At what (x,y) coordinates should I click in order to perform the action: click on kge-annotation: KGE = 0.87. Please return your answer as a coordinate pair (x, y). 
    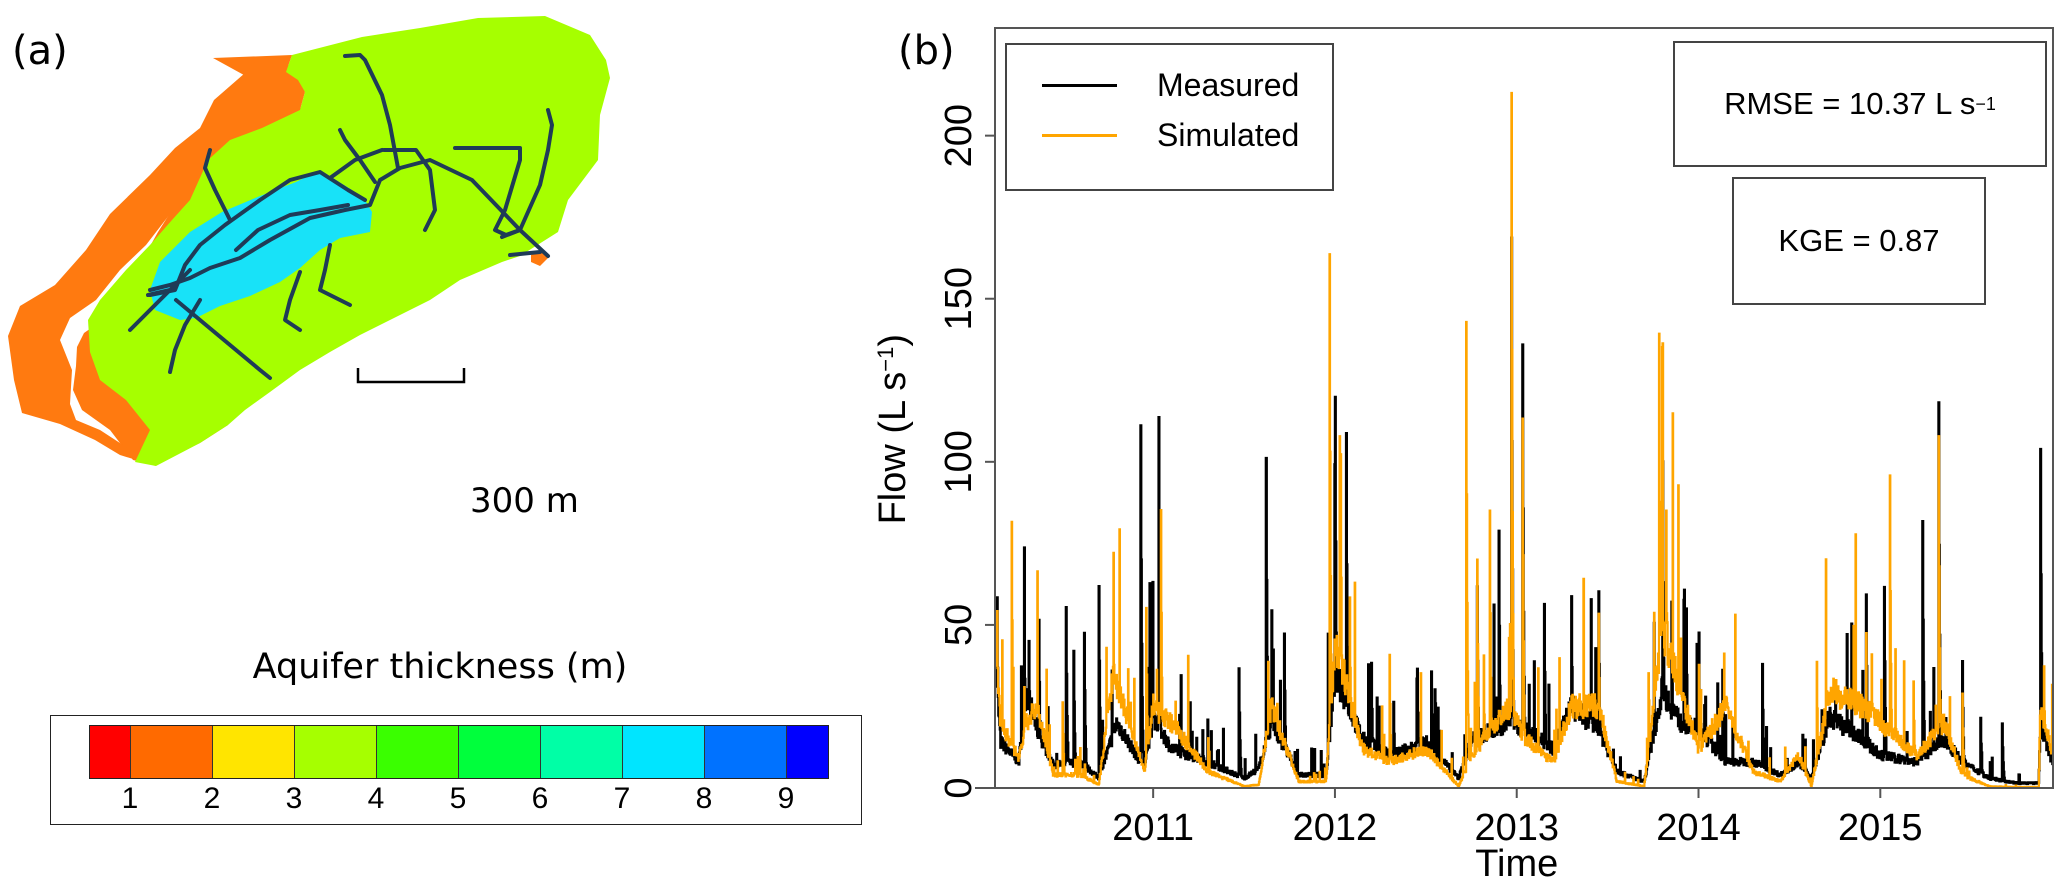
    Looking at the image, I should click on (1859, 241).